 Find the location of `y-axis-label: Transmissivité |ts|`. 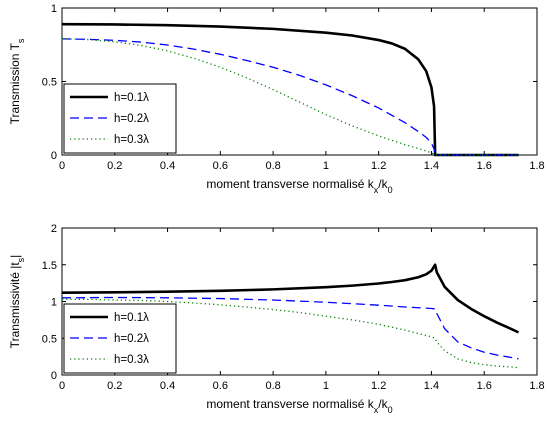

y-axis-label: Transmissivité |ts| is located at coordinates (17, 302).